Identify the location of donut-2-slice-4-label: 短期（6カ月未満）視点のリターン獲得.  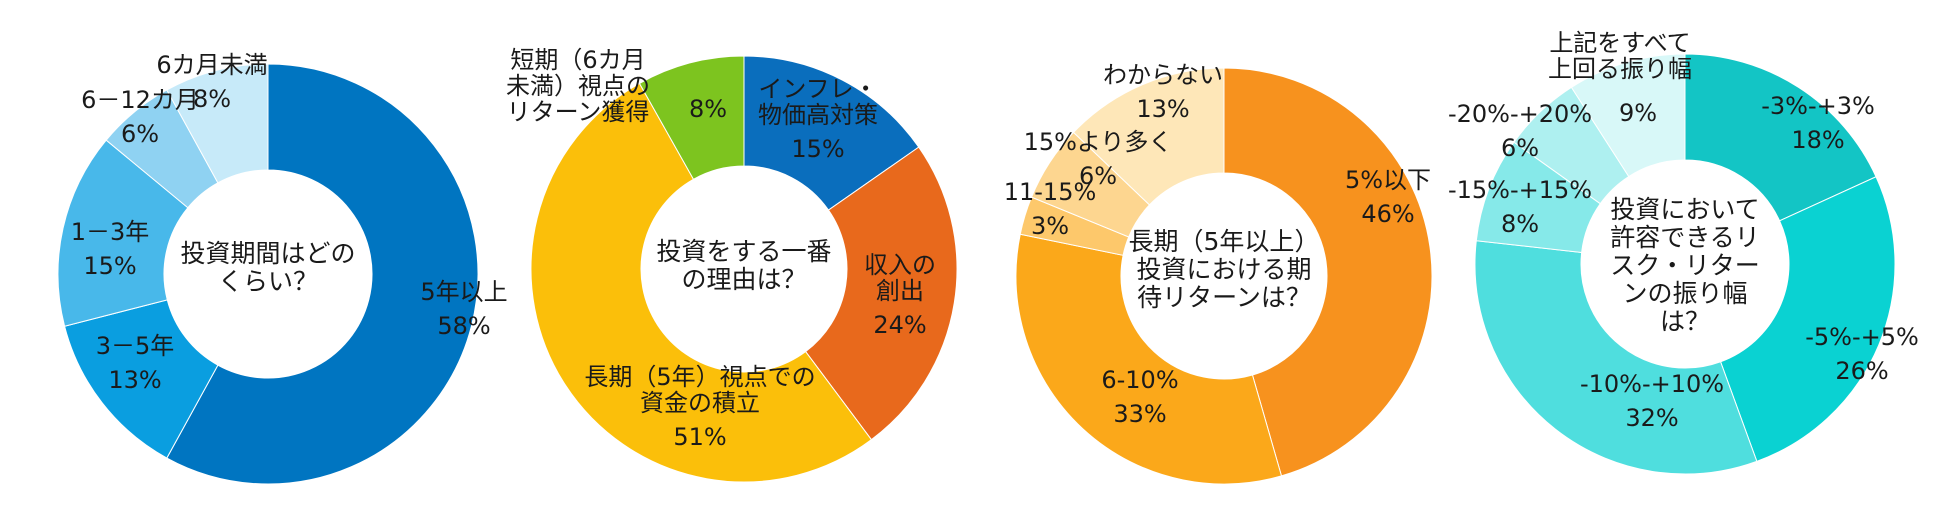
(578, 86).